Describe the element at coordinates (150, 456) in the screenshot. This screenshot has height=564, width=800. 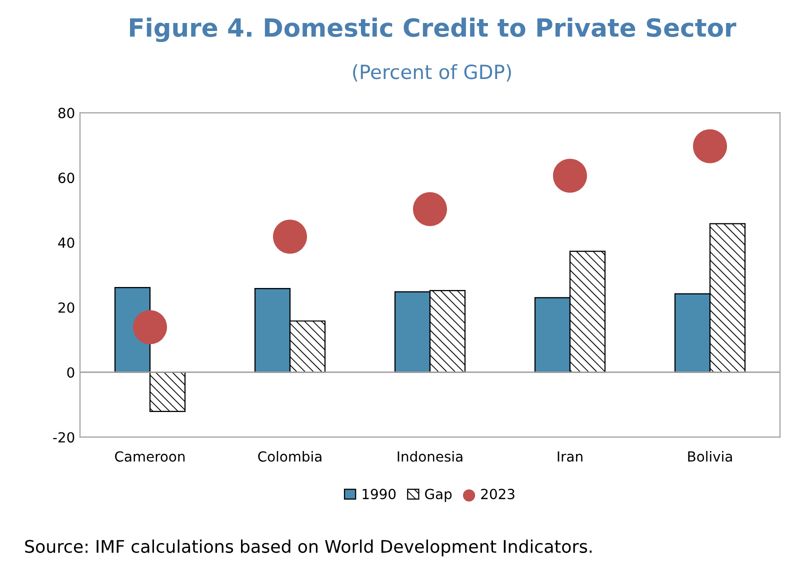
I see `x-tick-label: Cameroon` at that location.